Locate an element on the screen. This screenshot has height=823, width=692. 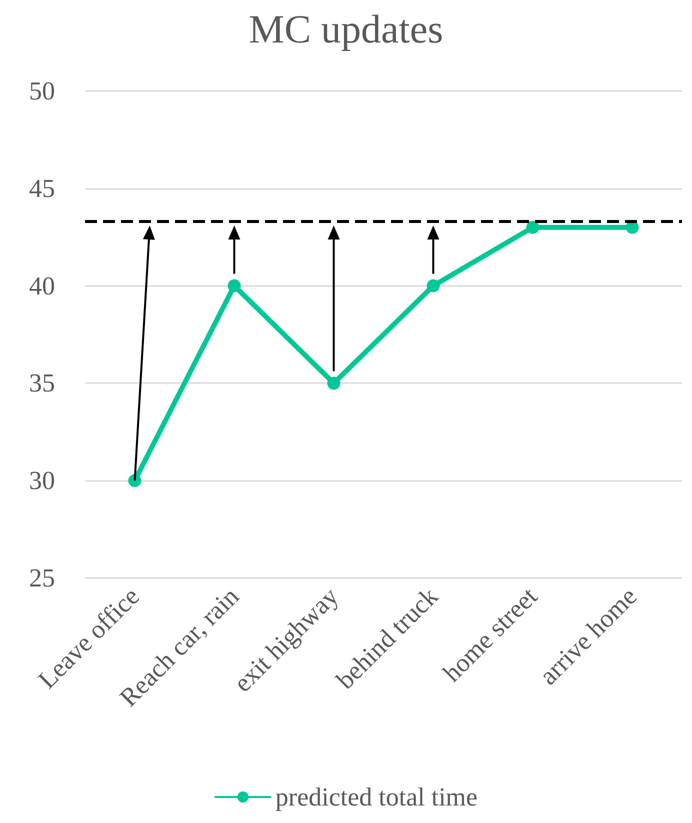
y-tick-label: 30 is located at coordinates (42, 481).